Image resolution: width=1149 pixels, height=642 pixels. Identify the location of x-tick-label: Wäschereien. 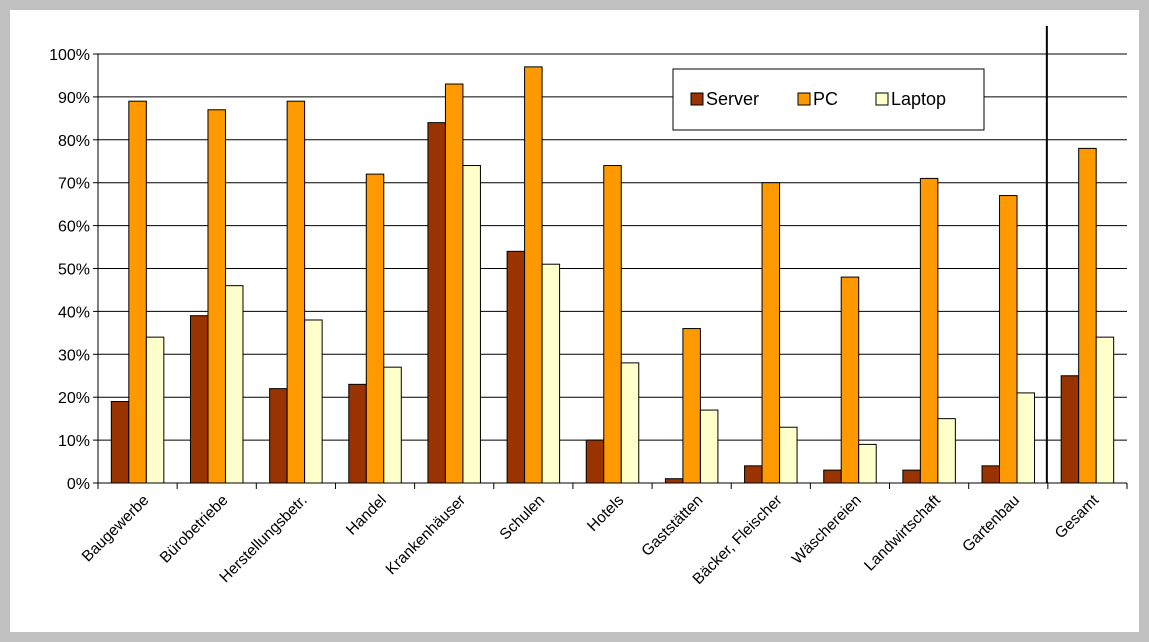
(827, 530).